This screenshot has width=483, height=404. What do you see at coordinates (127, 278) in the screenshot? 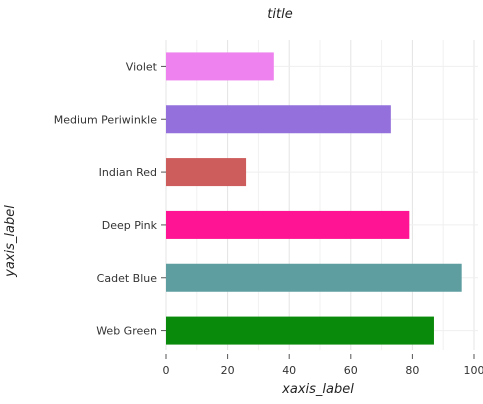
I see `y-tick-label: Cadet Blue` at bounding box center [127, 278].